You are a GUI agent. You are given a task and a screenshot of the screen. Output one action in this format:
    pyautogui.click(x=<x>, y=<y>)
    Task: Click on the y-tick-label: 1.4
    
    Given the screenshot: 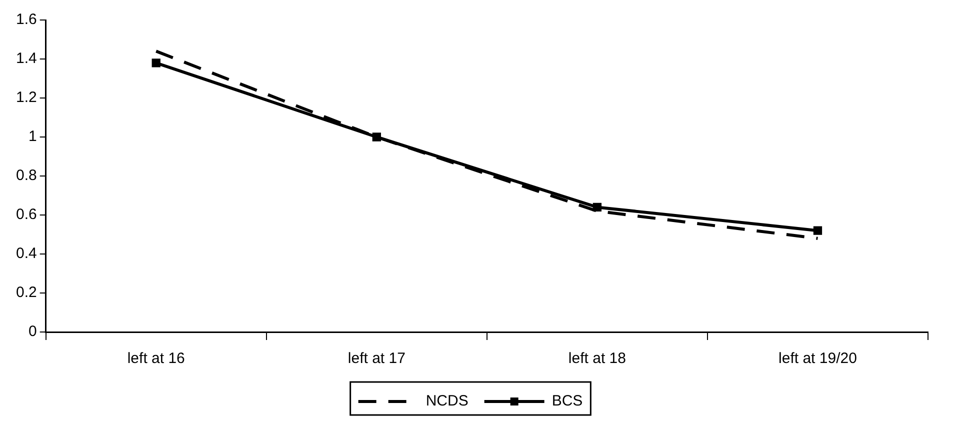 What is the action you would take?
    pyautogui.click(x=26, y=59)
    